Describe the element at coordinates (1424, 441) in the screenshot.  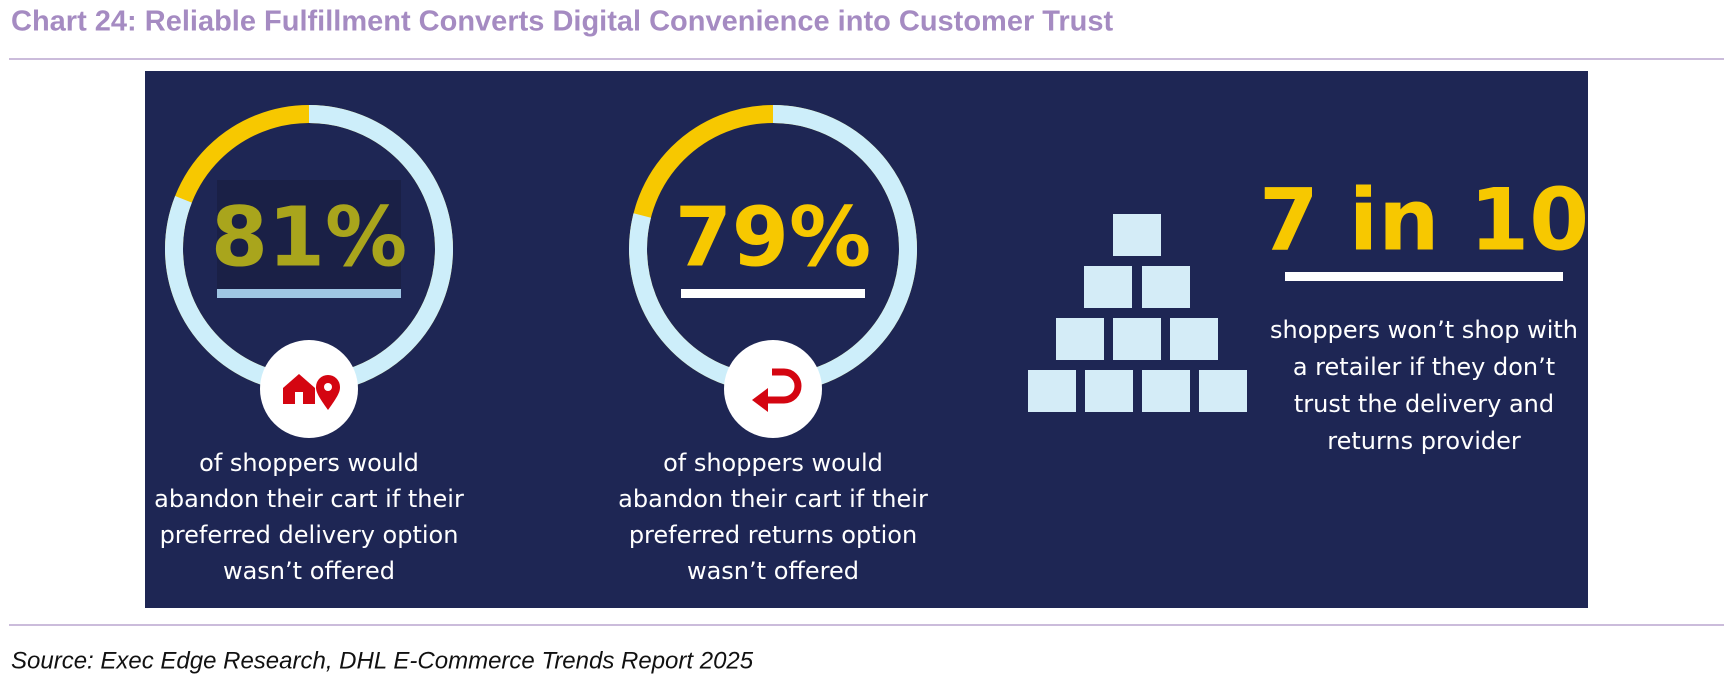
I see `highlight-text: returns provider` at that location.